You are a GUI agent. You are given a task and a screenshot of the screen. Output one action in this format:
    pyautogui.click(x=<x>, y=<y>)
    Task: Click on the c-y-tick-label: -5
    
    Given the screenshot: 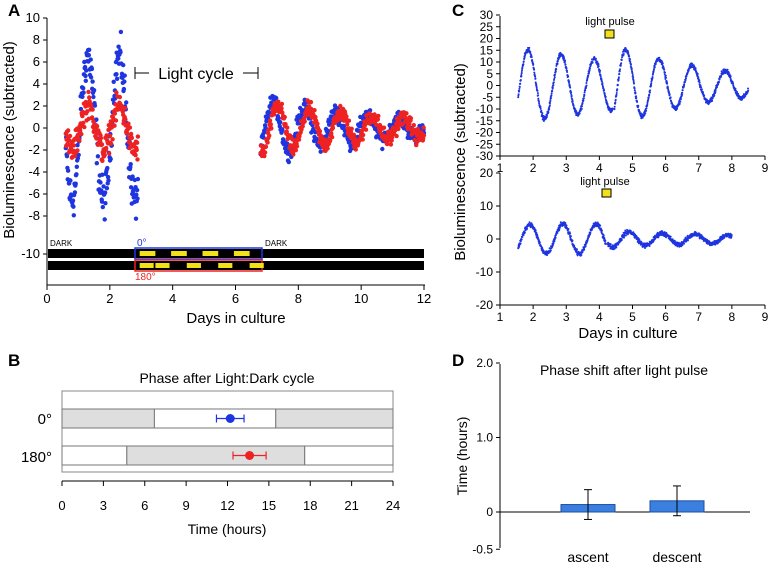 What is the action you would take?
    pyautogui.click(x=487, y=97)
    